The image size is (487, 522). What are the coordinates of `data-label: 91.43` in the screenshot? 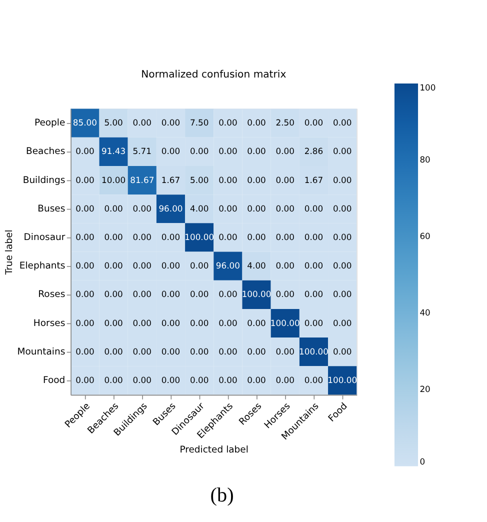 It's located at (114, 151).